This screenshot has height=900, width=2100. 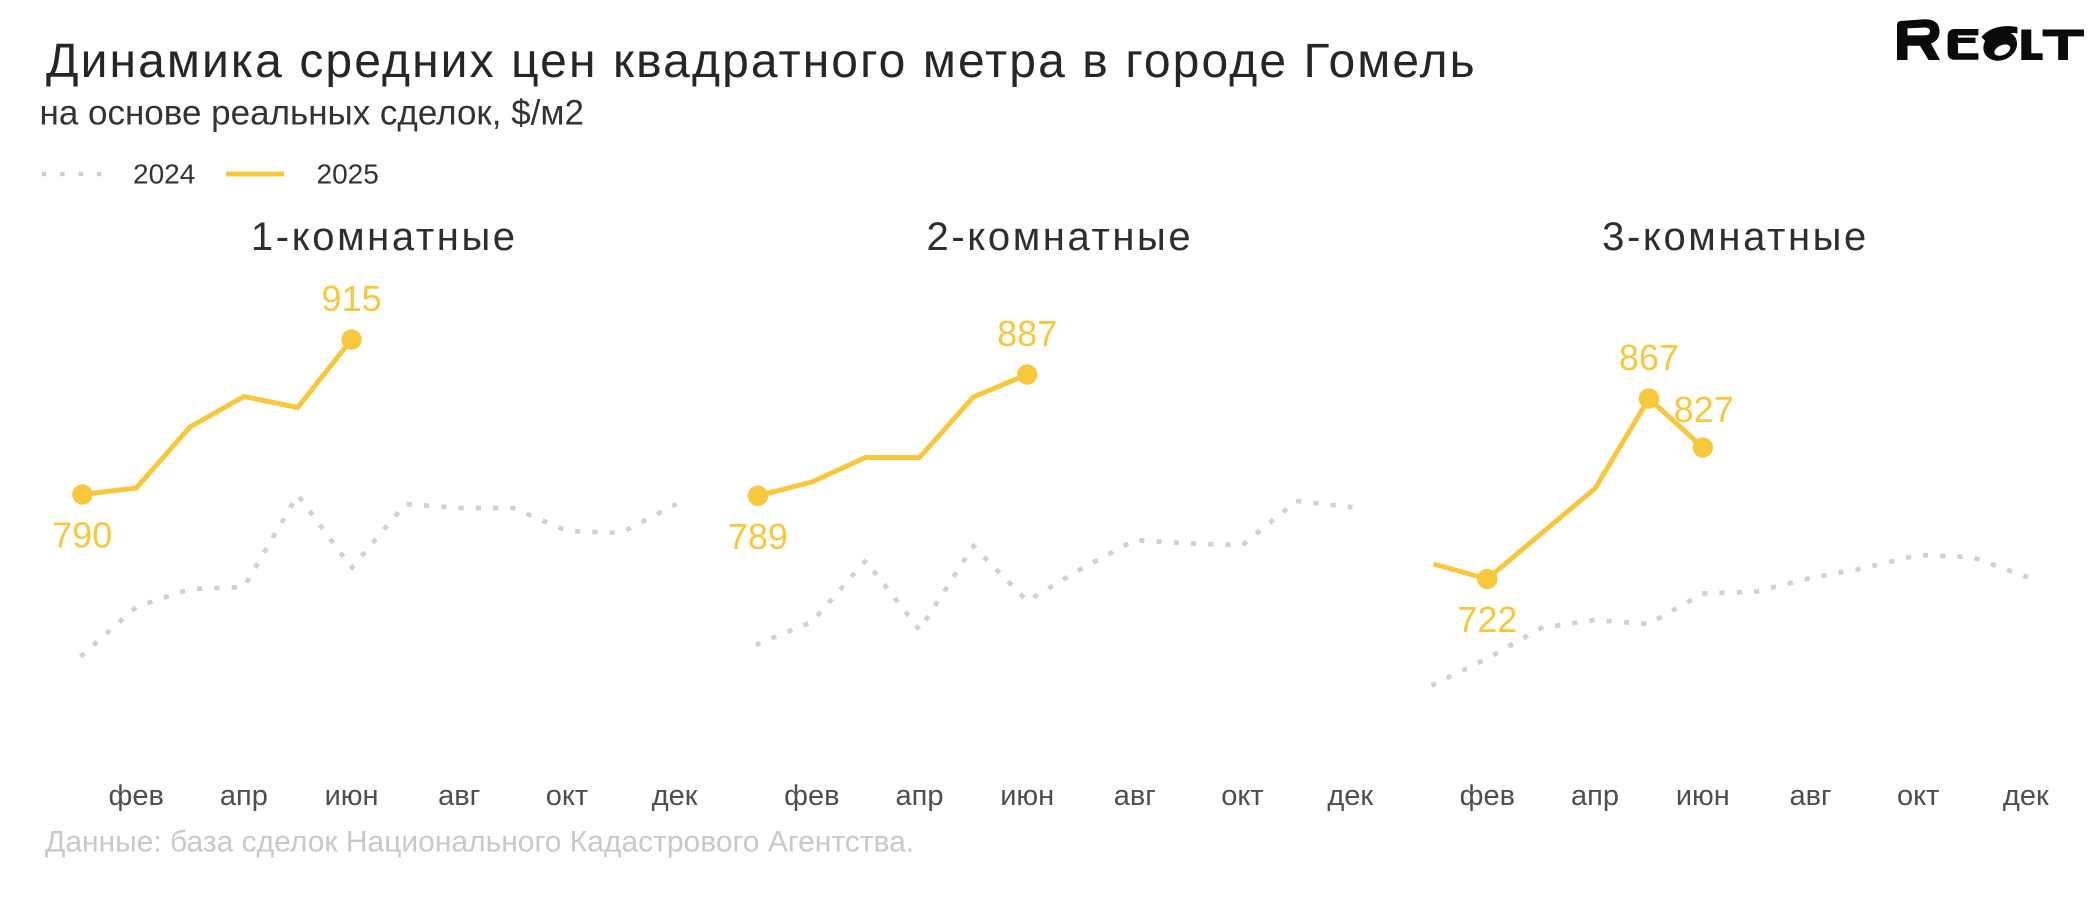 What do you see at coordinates (164, 174) in the screenshot?
I see `svg-text: 2024` at bounding box center [164, 174].